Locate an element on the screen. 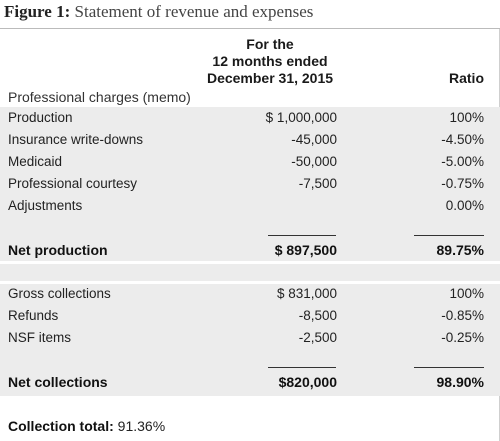  net-collections-row: Net collections $820,000 98.90% is located at coordinates (246, 382).